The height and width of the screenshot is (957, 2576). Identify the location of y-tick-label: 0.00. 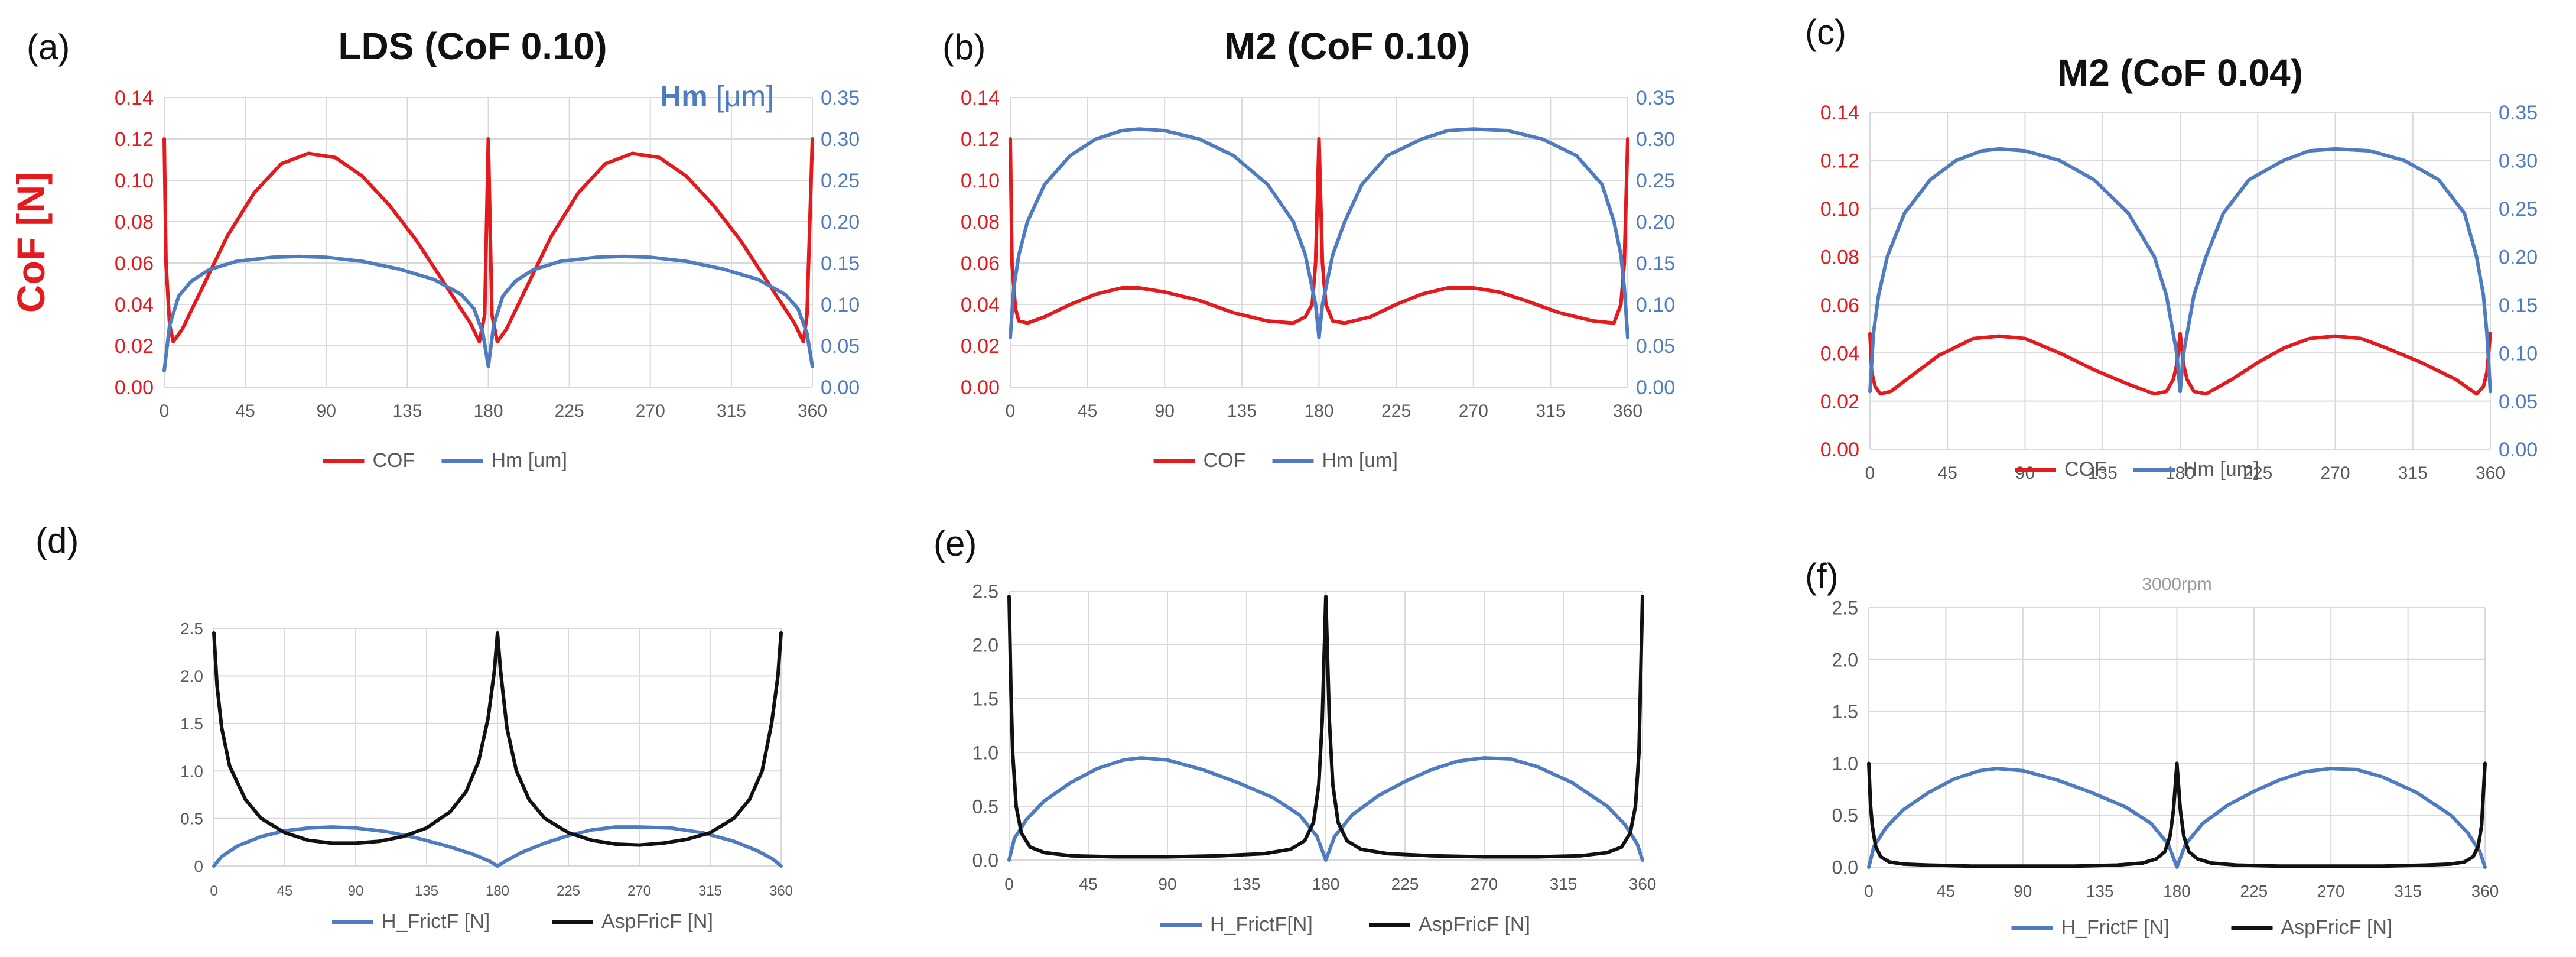
(134, 388).